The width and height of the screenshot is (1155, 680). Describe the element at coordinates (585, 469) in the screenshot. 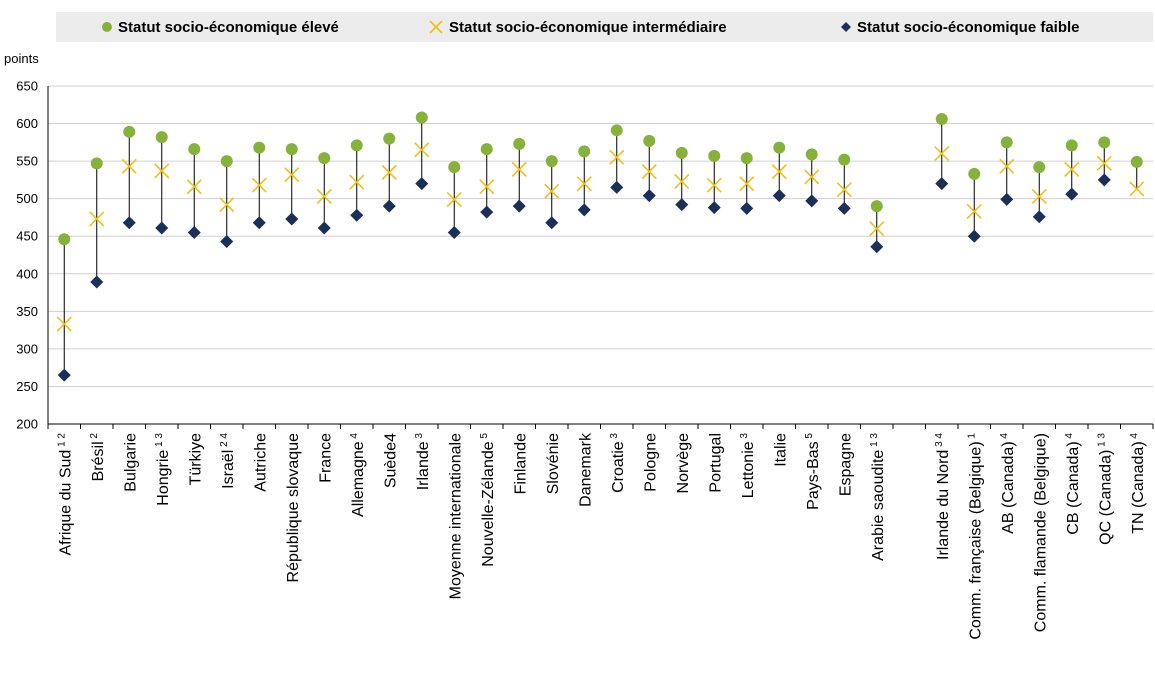

I see `x-tick-label-name: Danemark` at that location.